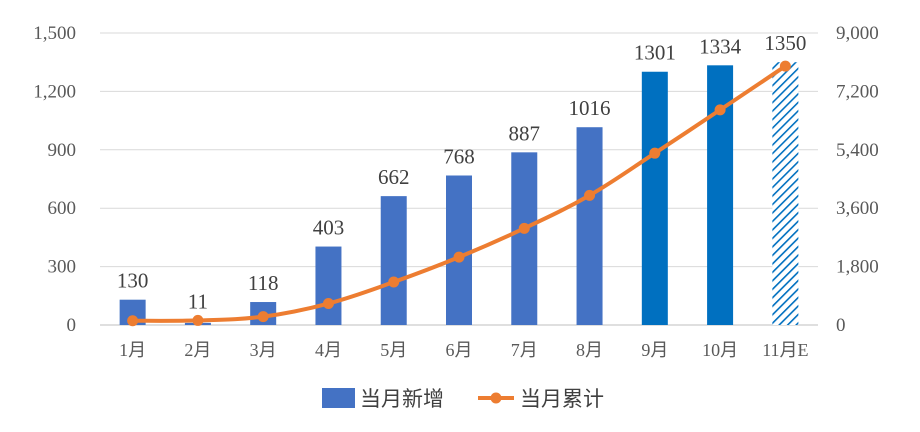  I want to click on category-label: 3月, so click(263, 350).